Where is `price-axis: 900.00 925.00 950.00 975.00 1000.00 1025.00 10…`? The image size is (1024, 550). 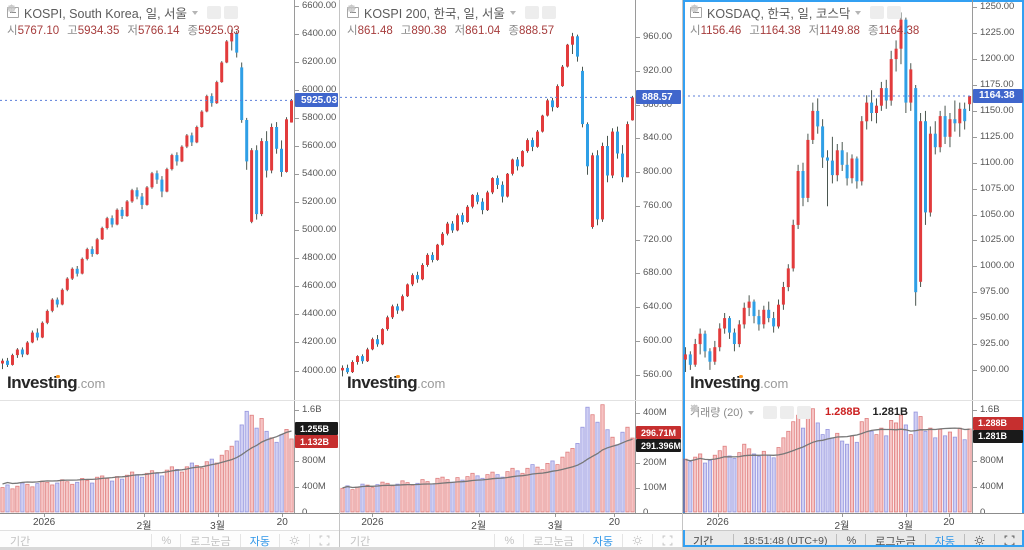
price-axis: 900.00 925.00 950.00 975.00 1000.00 1025.00 10… is located at coordinates (998, 200).